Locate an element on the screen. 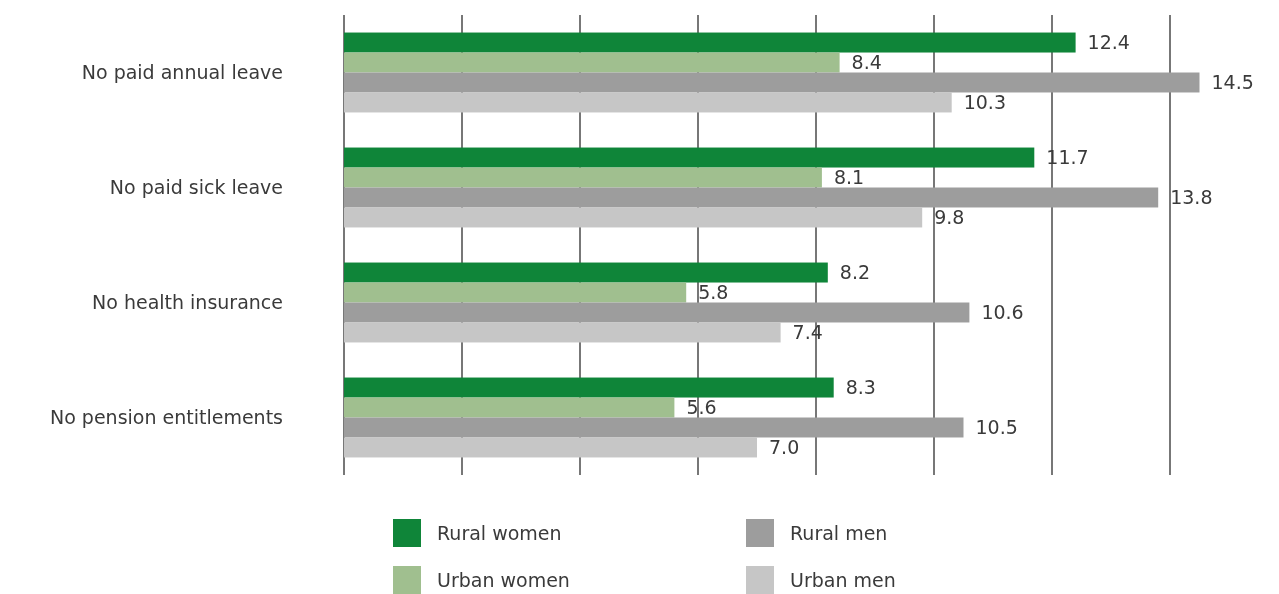  data-label: 8.3 is located at coordinates (860, 387).